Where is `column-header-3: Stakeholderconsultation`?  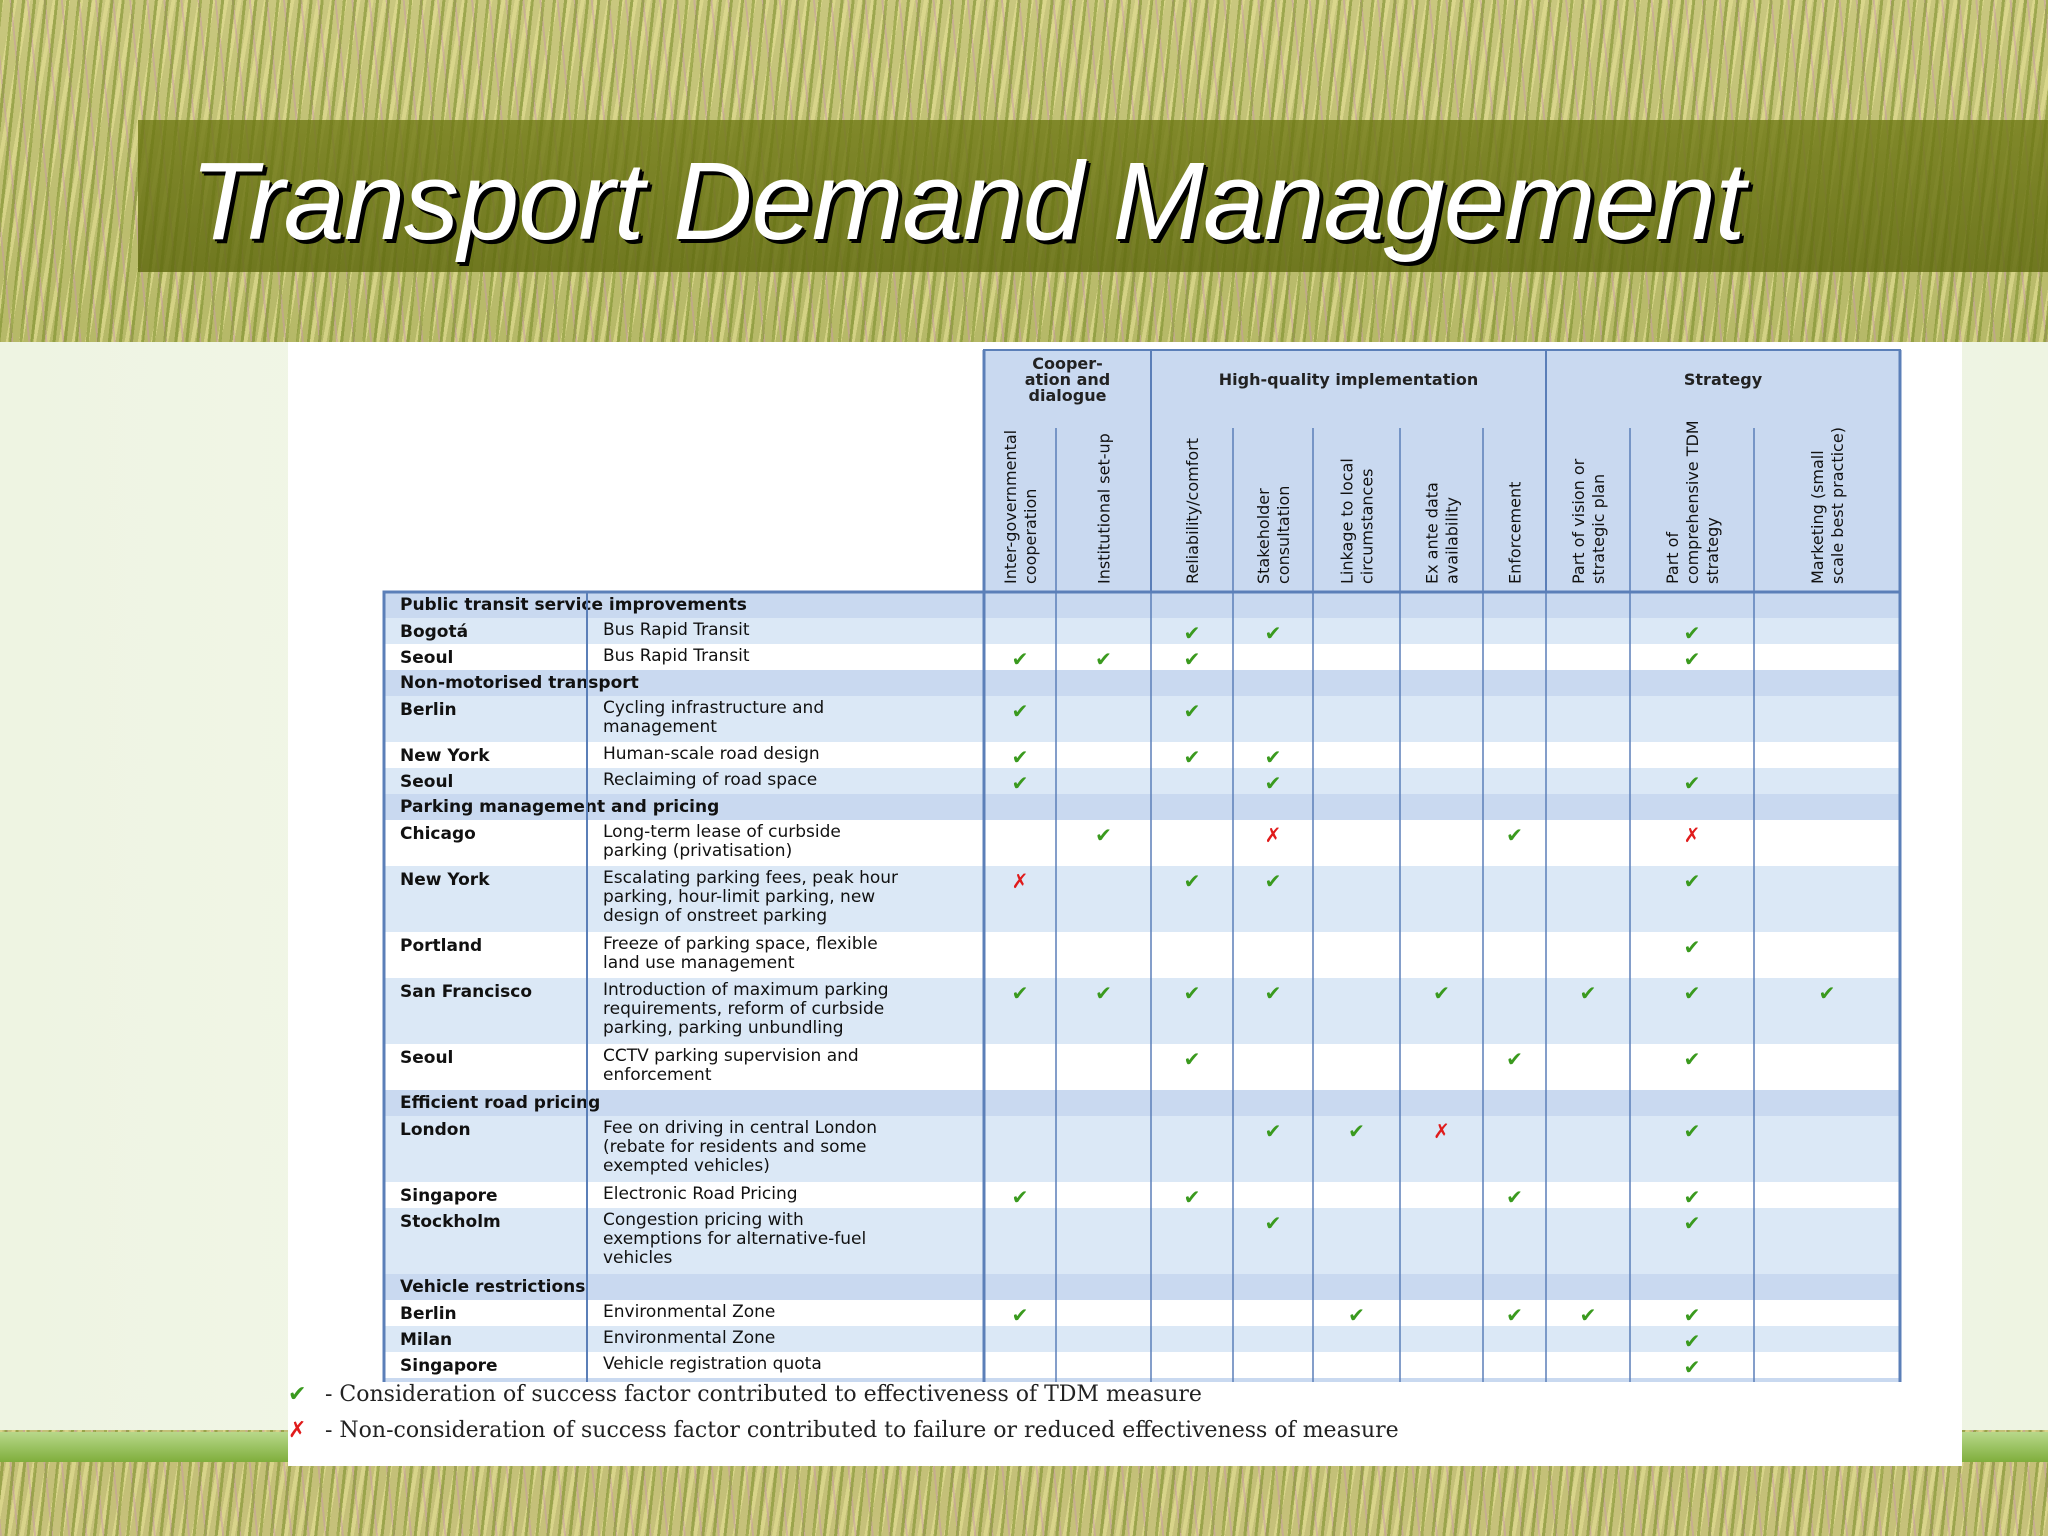
column-header-3: Stakeholderconsultation is located at coordinates (1273, 535).